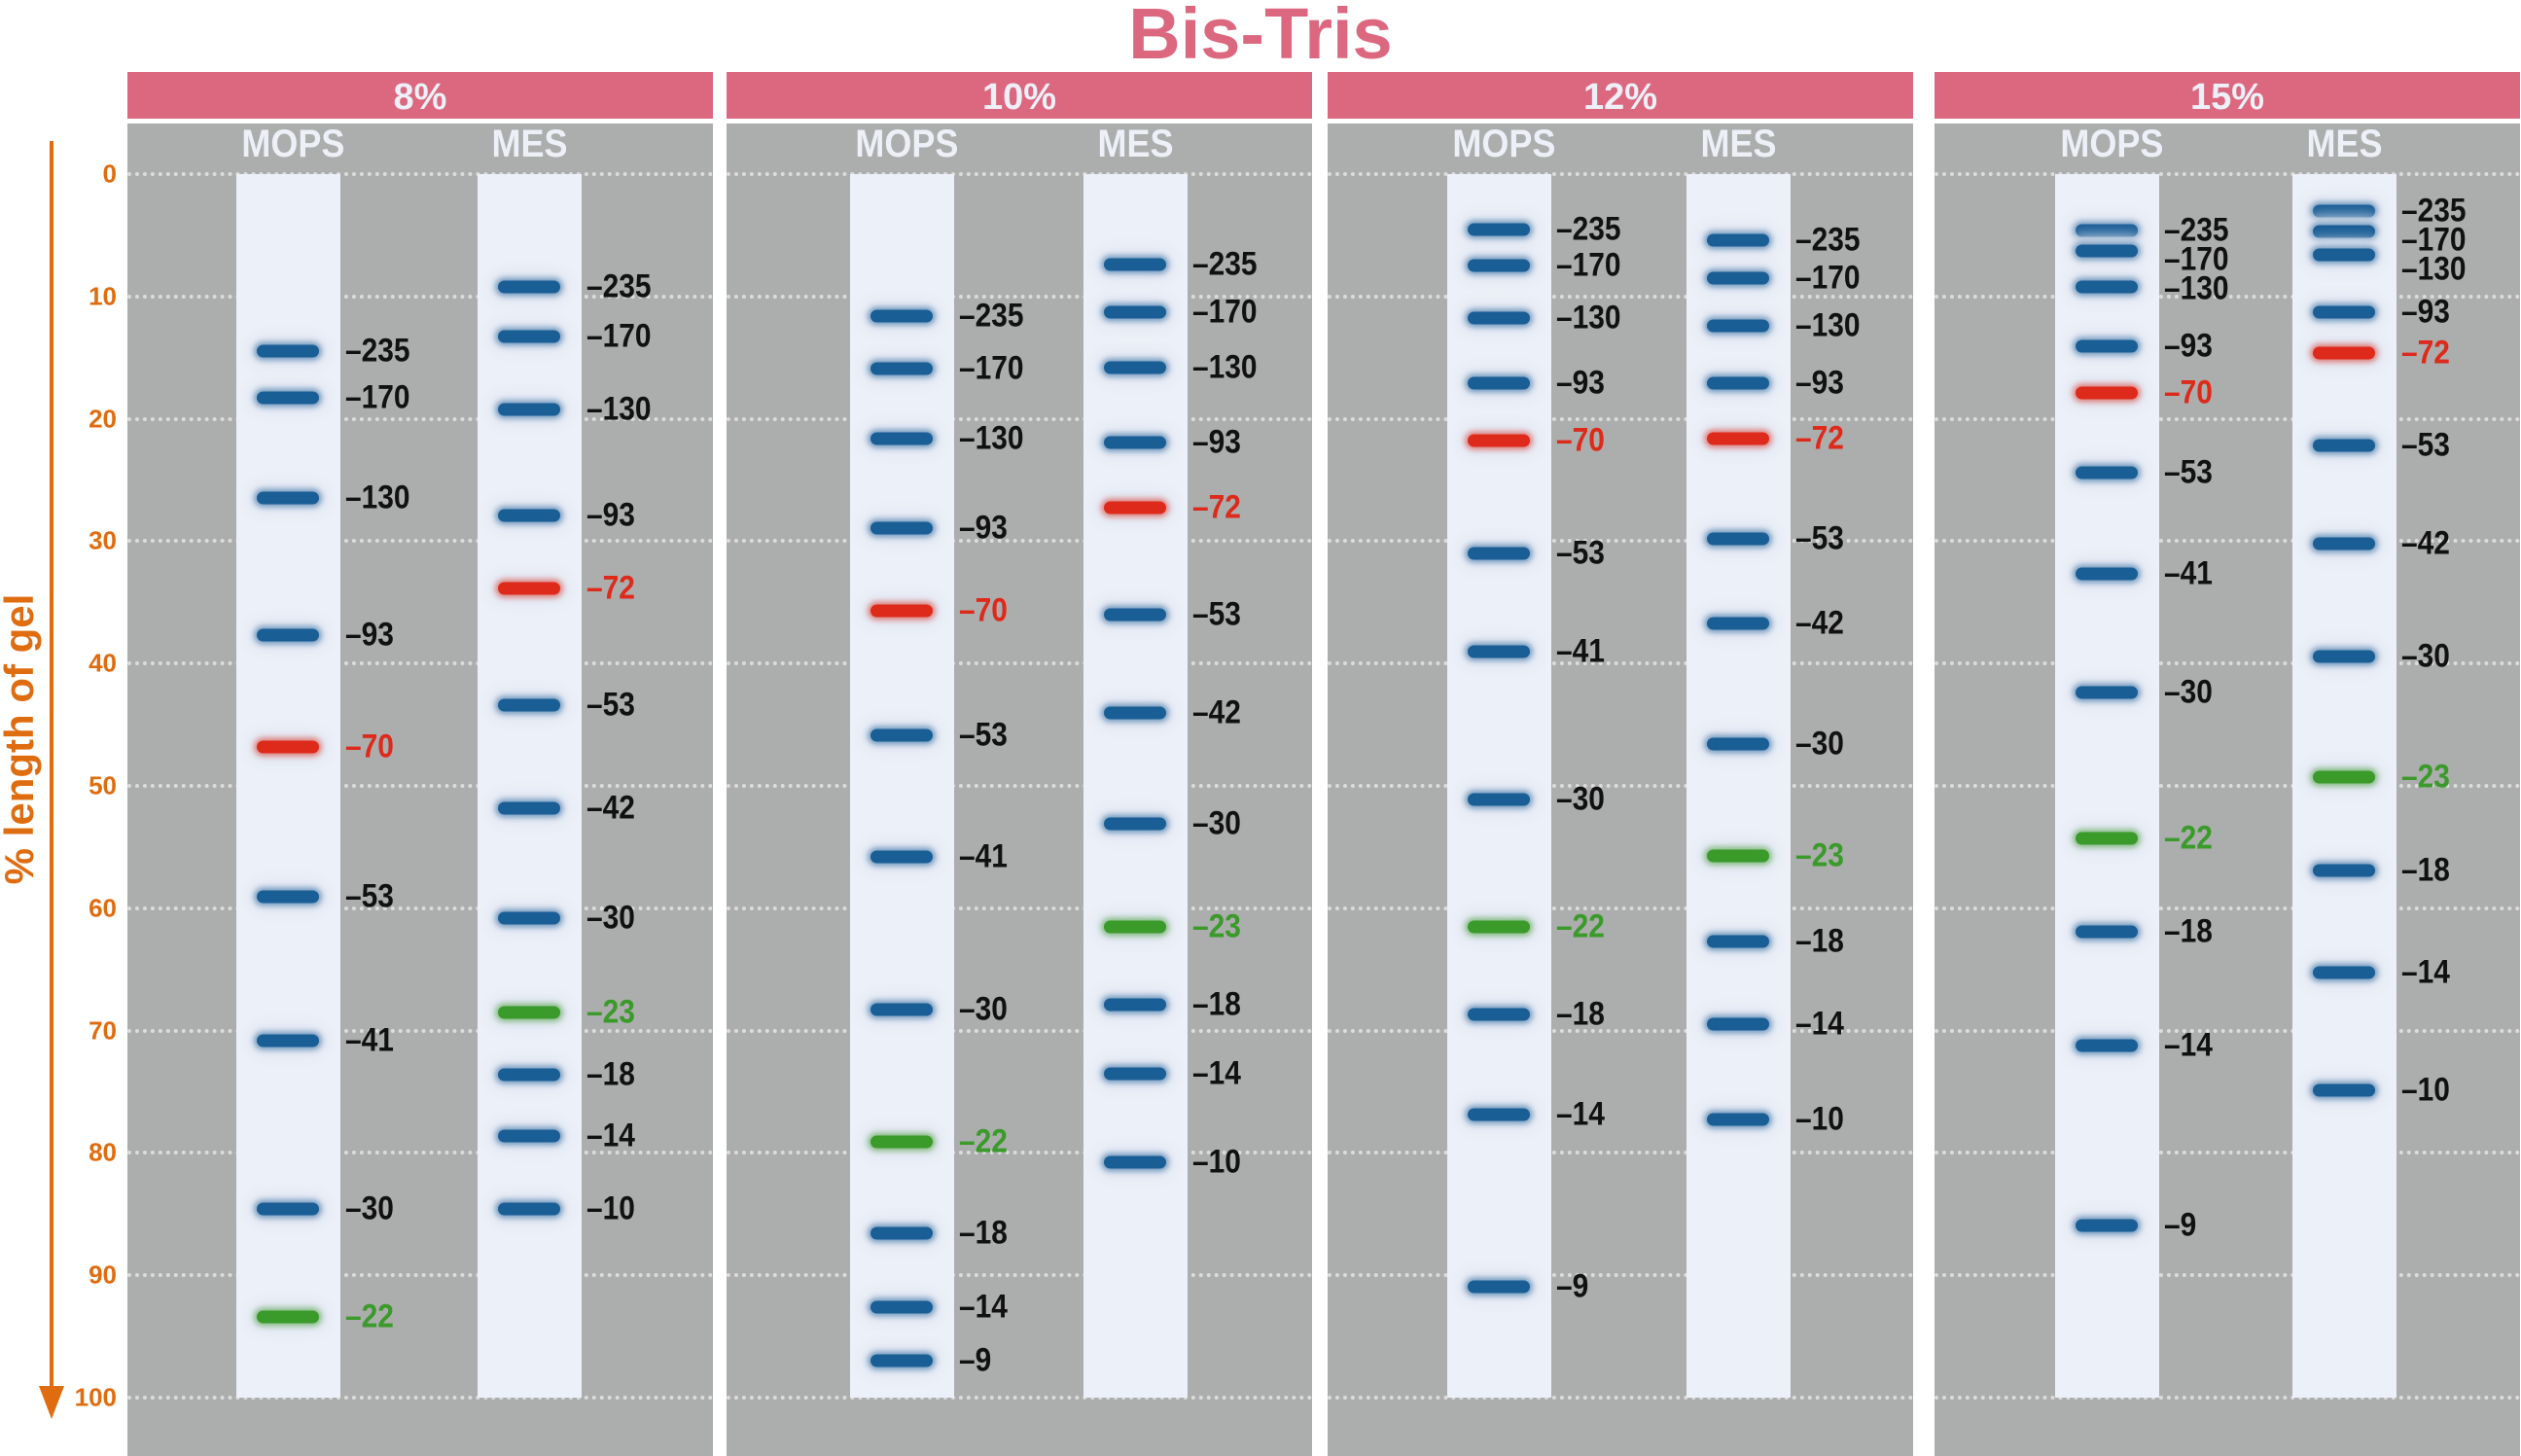 The width and height of the screenshot is (2521, 1456). I want to click on lane-label-mes: MES, so click(1738, 144).